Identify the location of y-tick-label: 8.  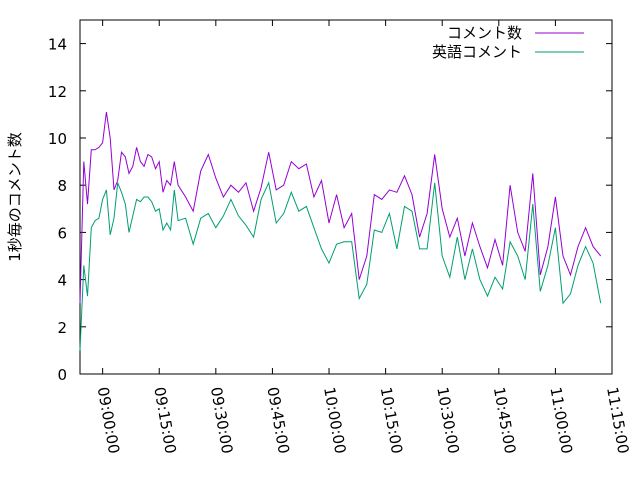
(62, 186).